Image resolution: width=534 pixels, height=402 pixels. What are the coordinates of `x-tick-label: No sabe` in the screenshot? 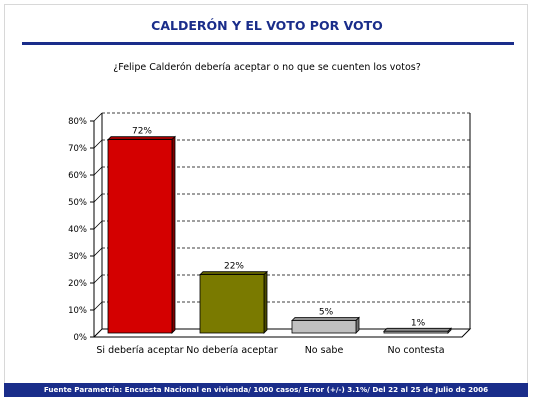 It's located at (324, 350).